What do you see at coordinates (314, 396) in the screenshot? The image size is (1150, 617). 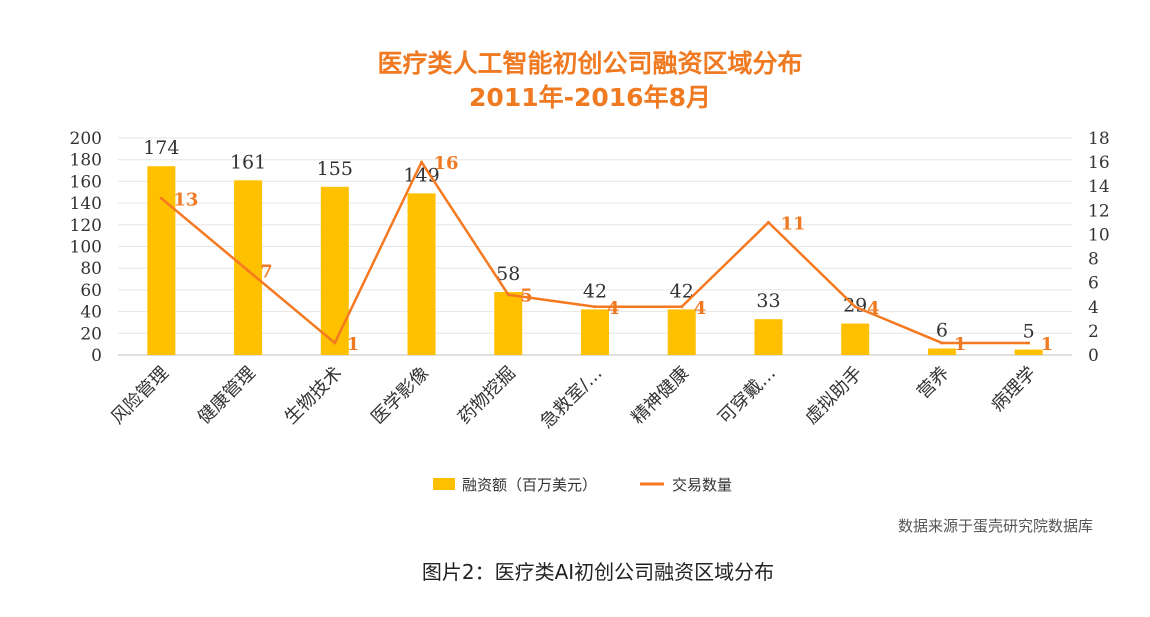 I see `category-label: 生物技术` at bounding box center [314, 396].